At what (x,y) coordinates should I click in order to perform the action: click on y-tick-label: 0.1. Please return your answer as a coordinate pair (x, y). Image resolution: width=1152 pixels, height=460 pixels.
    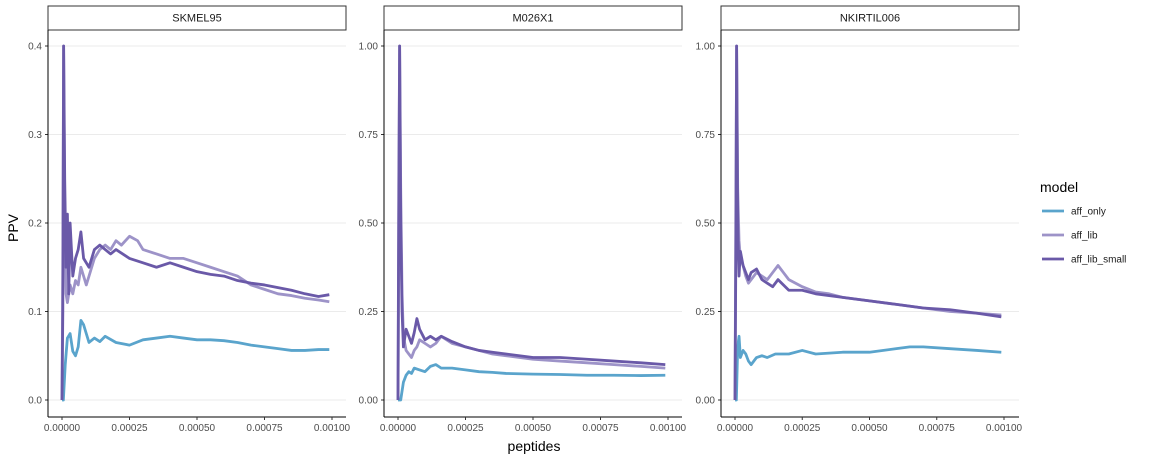
    Looking at the image, I should click on (35, 312).